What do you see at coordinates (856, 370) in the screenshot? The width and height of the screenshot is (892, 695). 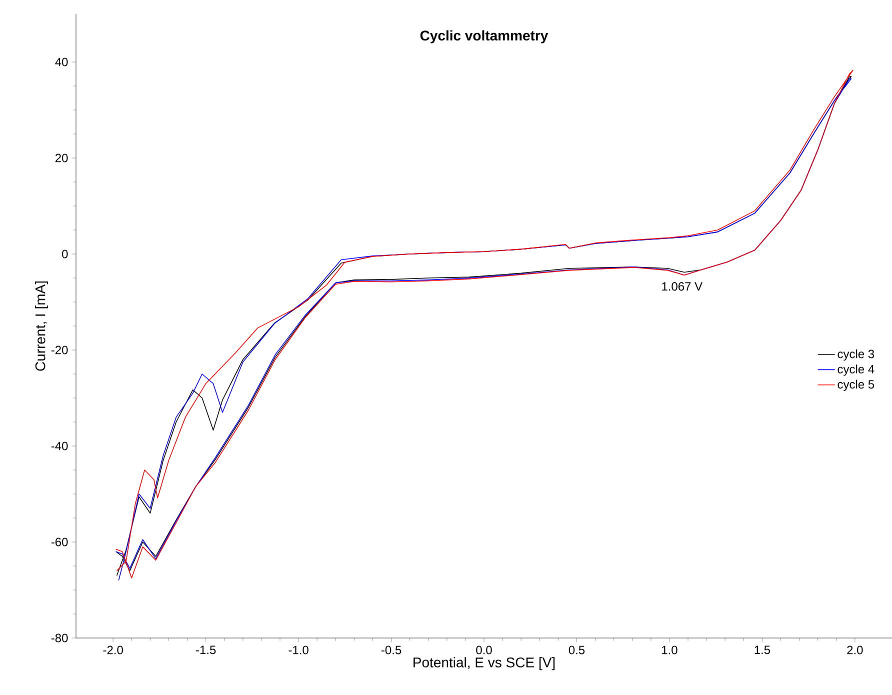 I see `legend-label: cycle 4` at bounding box center [856, 370].